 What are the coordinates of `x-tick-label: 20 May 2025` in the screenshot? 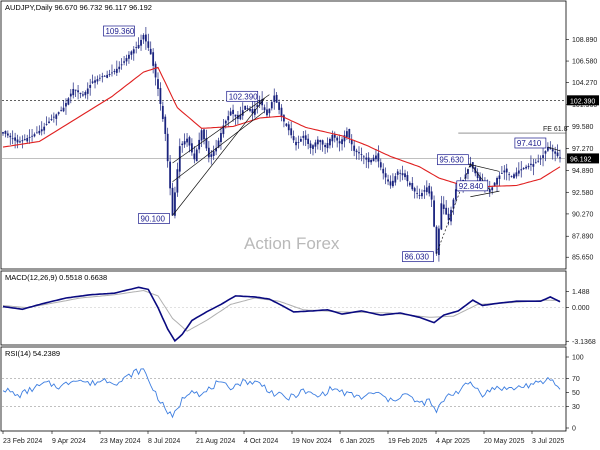 It's located at (504, 441).